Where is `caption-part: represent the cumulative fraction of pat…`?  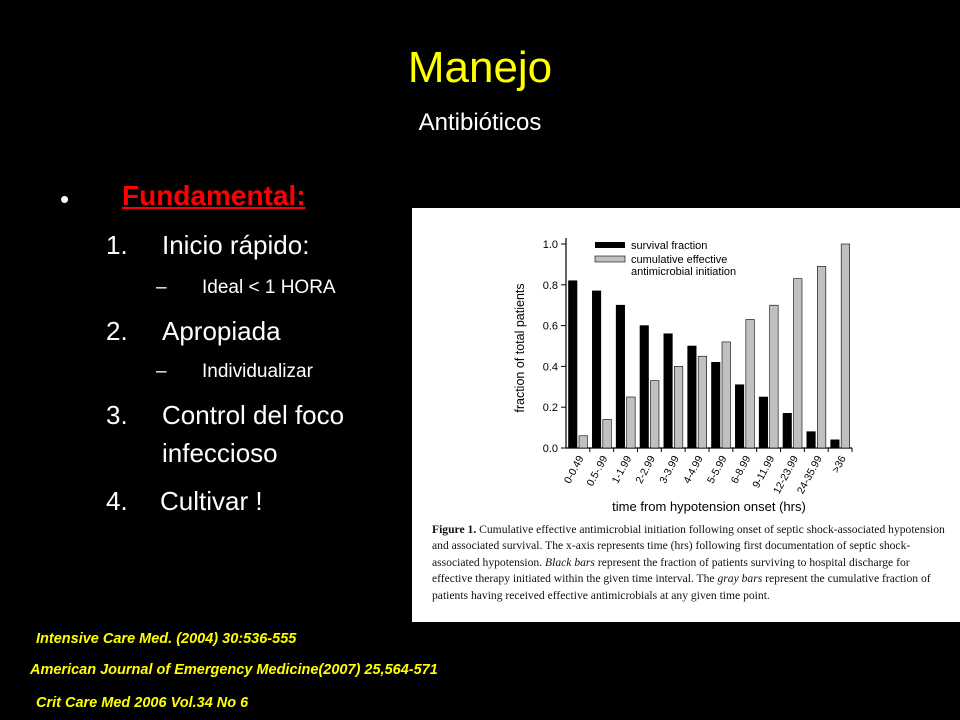 caption-part: represent the cumulative fraction of pat… is located at coordinates (681, 587).